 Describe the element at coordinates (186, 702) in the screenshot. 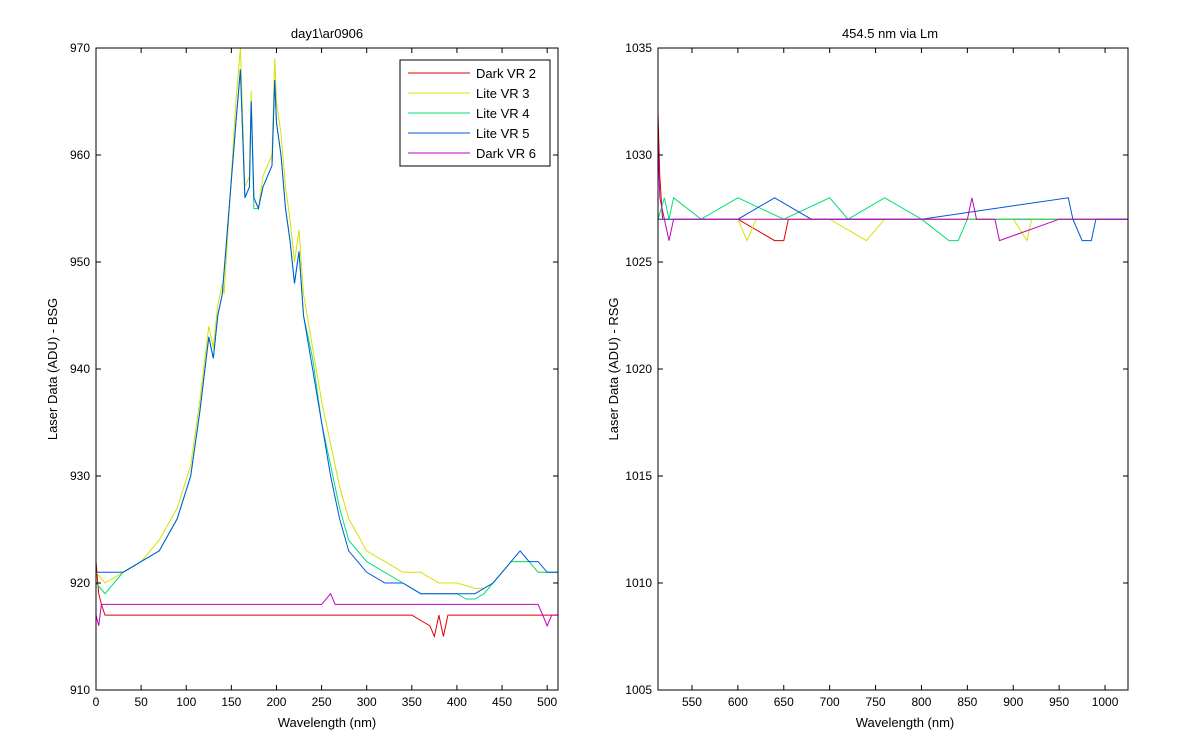

I see `left-x-tick-label: 100` at that location.